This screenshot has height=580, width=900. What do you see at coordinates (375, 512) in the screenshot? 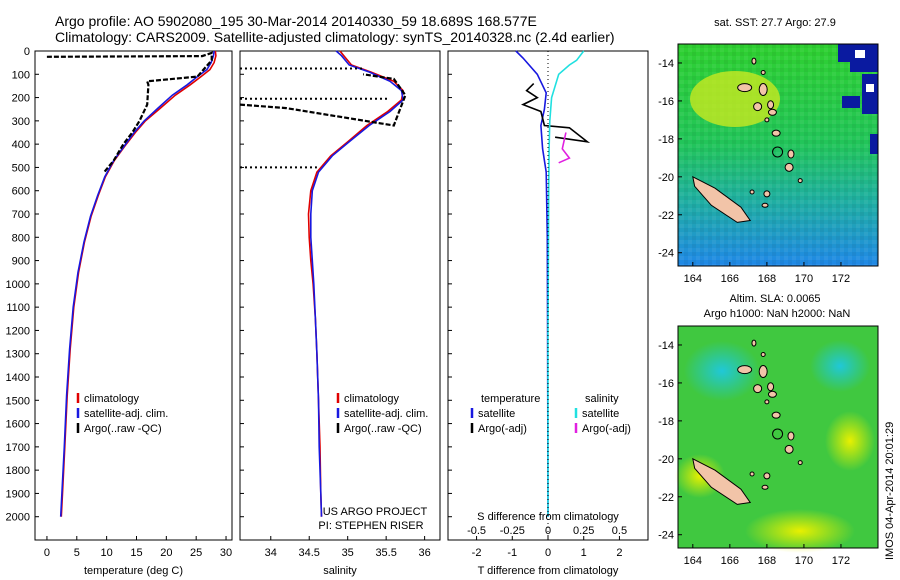
I see `annotation: US ARGO PROJECT` at bounding box center [375, 512].